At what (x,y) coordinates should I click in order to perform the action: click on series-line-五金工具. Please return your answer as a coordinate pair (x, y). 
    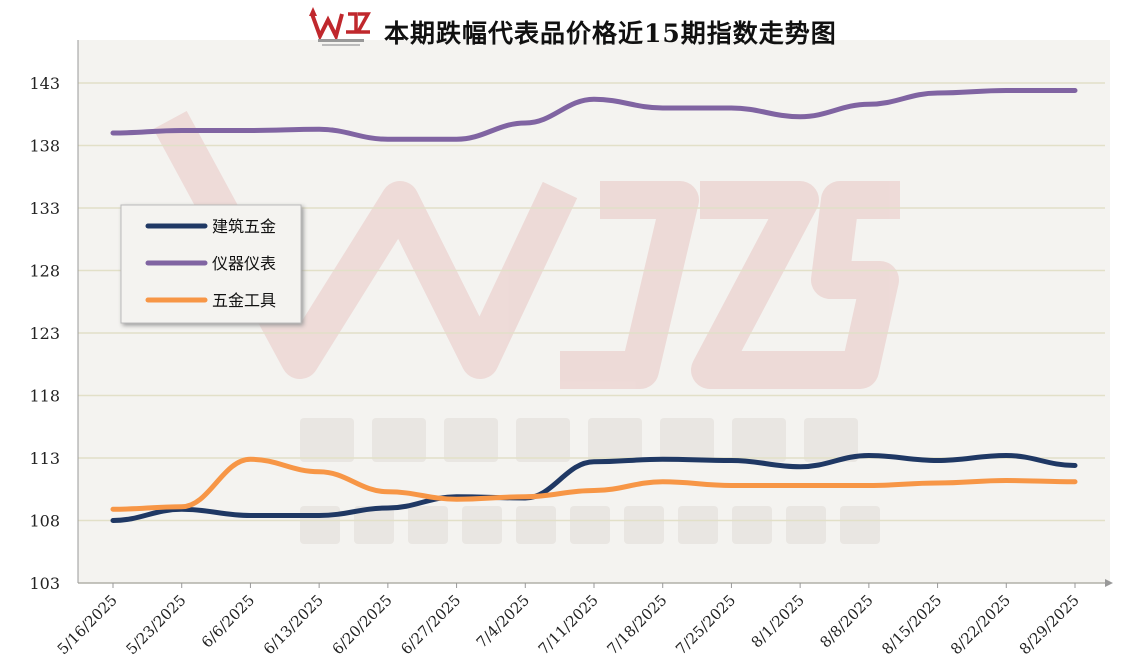
    Looking at the image, I should click on (594, 484).